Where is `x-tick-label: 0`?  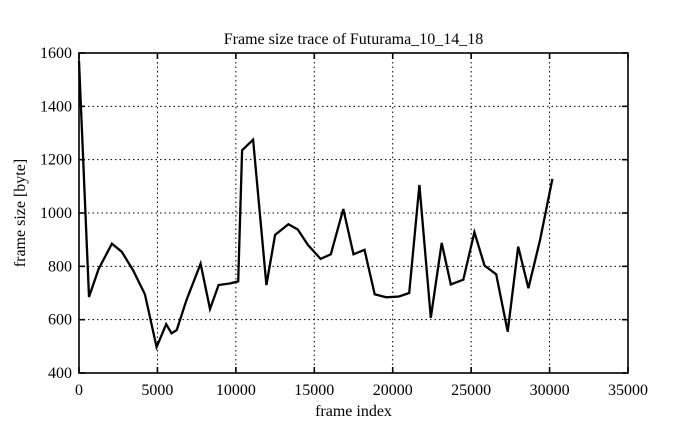 x-tick-label: 0 is located at coordinates (79, 390).